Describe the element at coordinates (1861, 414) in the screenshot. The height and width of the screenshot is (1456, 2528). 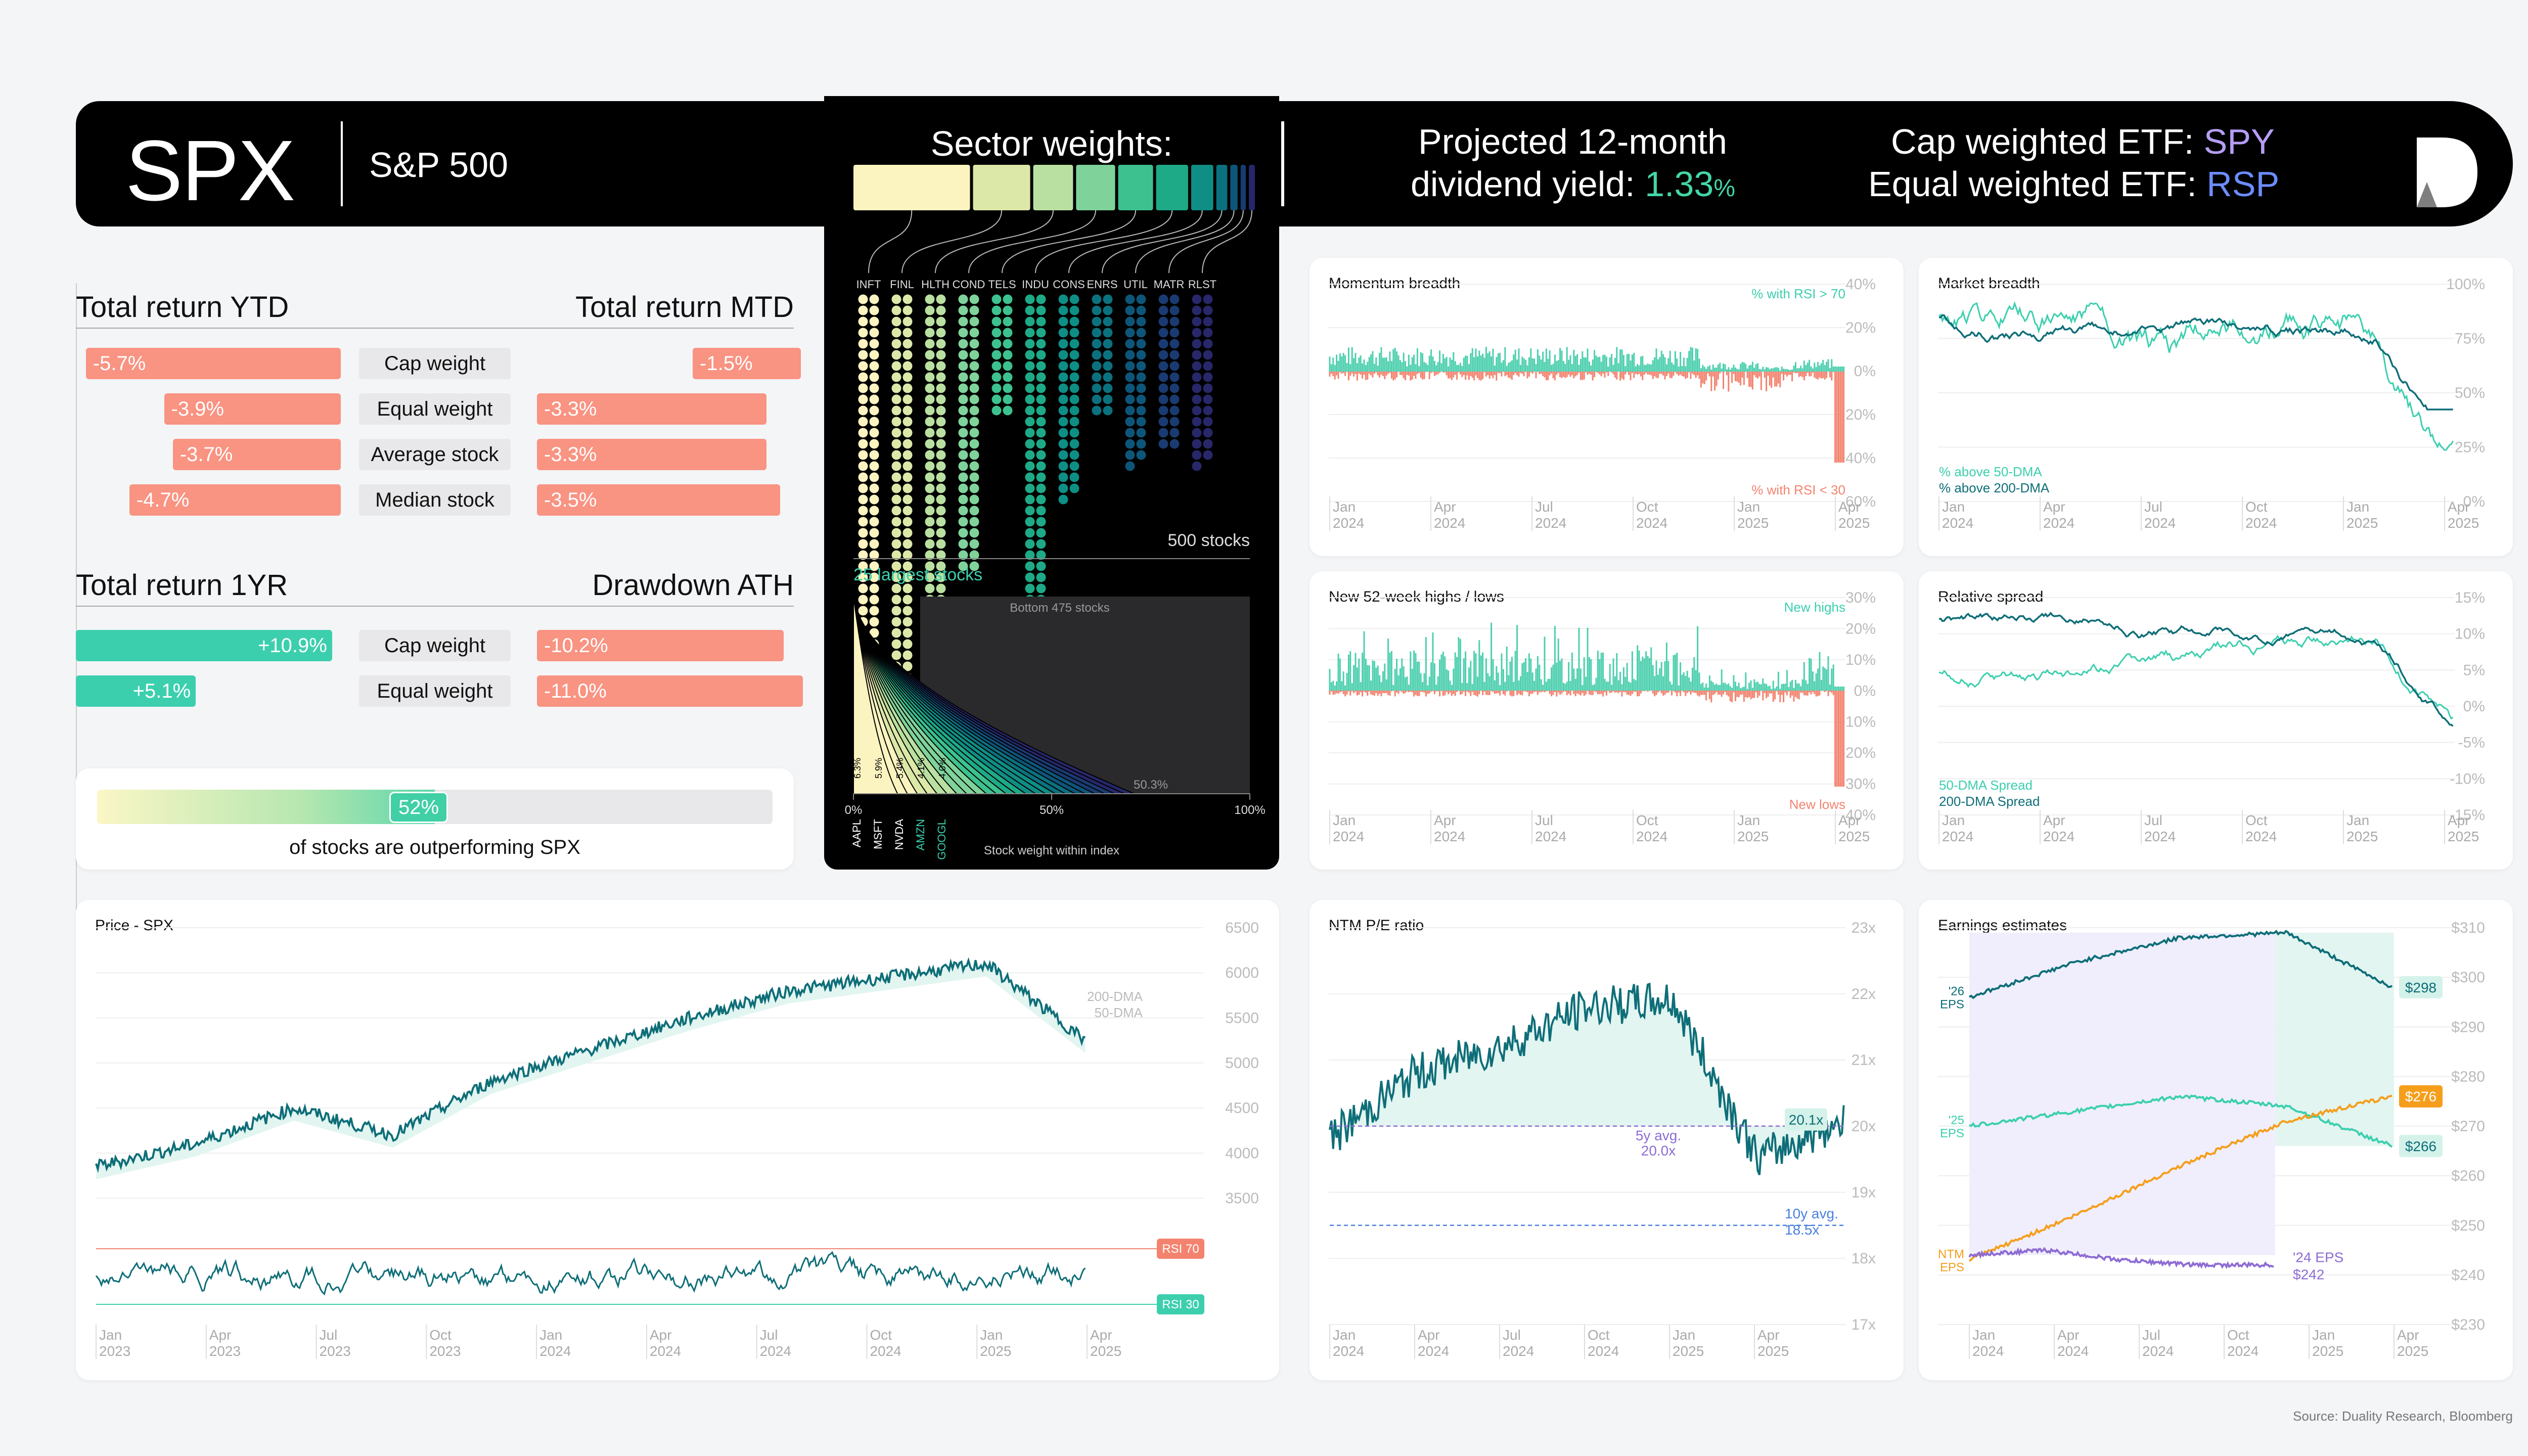
I see `y-tick-label: 20%` at that location.